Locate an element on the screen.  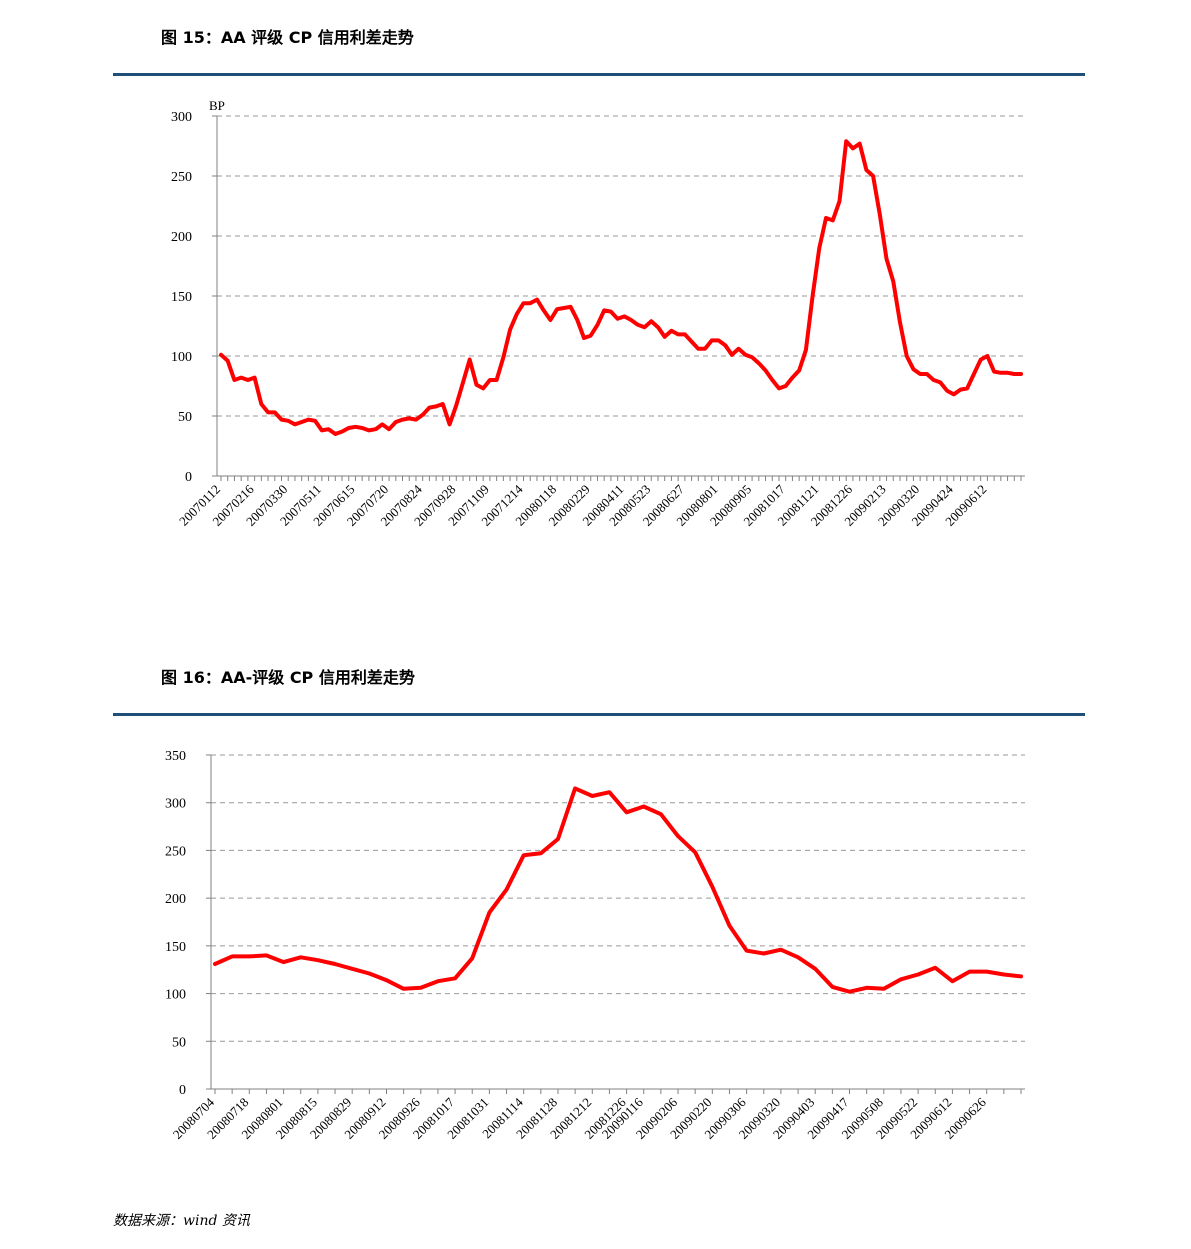
fig15-y-tick-label-150: 150 is located at coordinates (181, 297).